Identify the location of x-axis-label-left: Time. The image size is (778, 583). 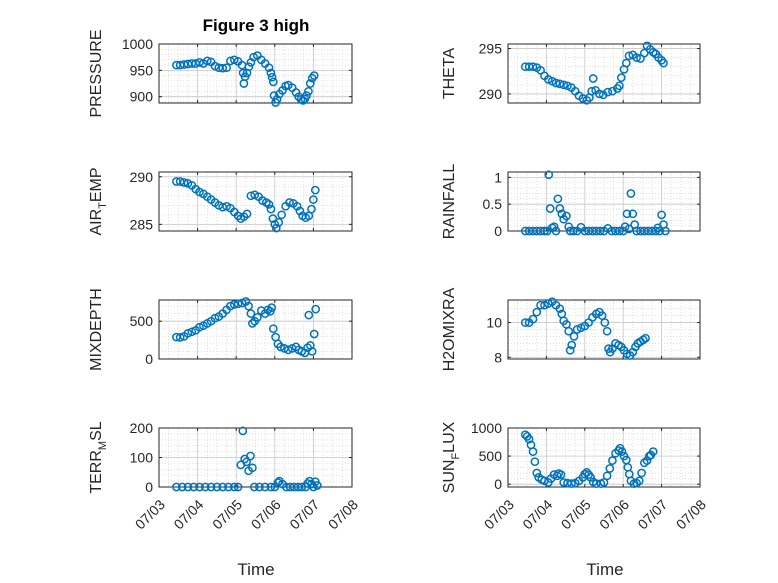
(255, 569).